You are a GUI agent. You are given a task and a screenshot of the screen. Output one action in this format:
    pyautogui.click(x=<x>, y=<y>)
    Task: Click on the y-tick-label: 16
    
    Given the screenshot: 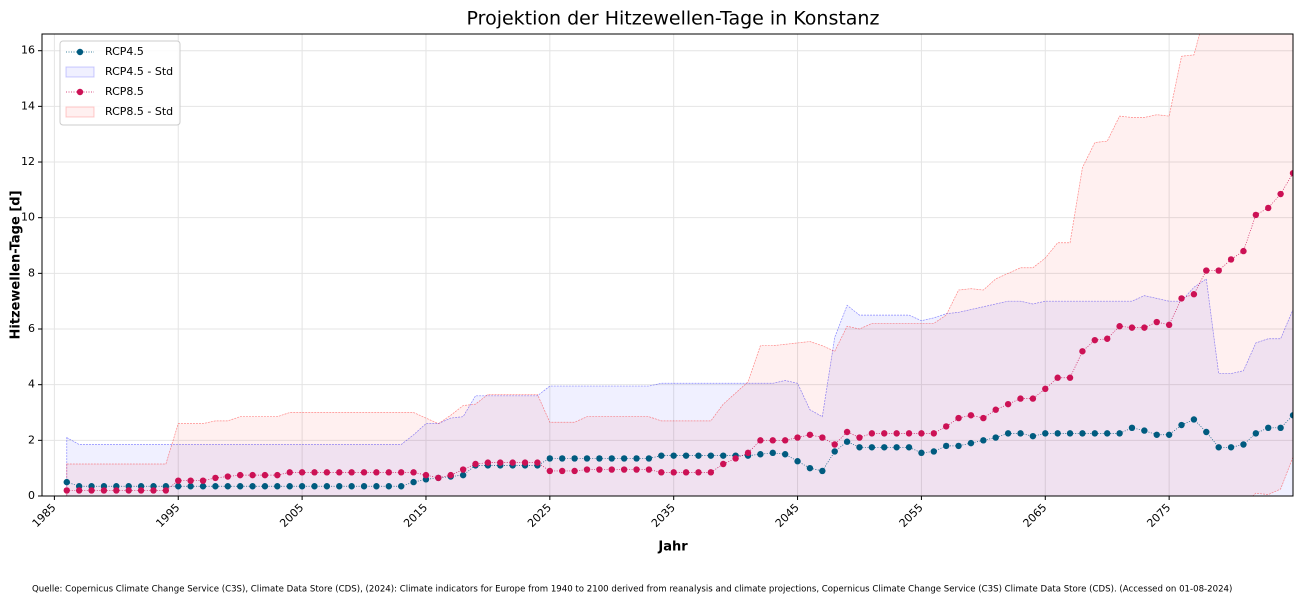 What is the action you would take?
    pyautogui.click(x=28, y=50)
    